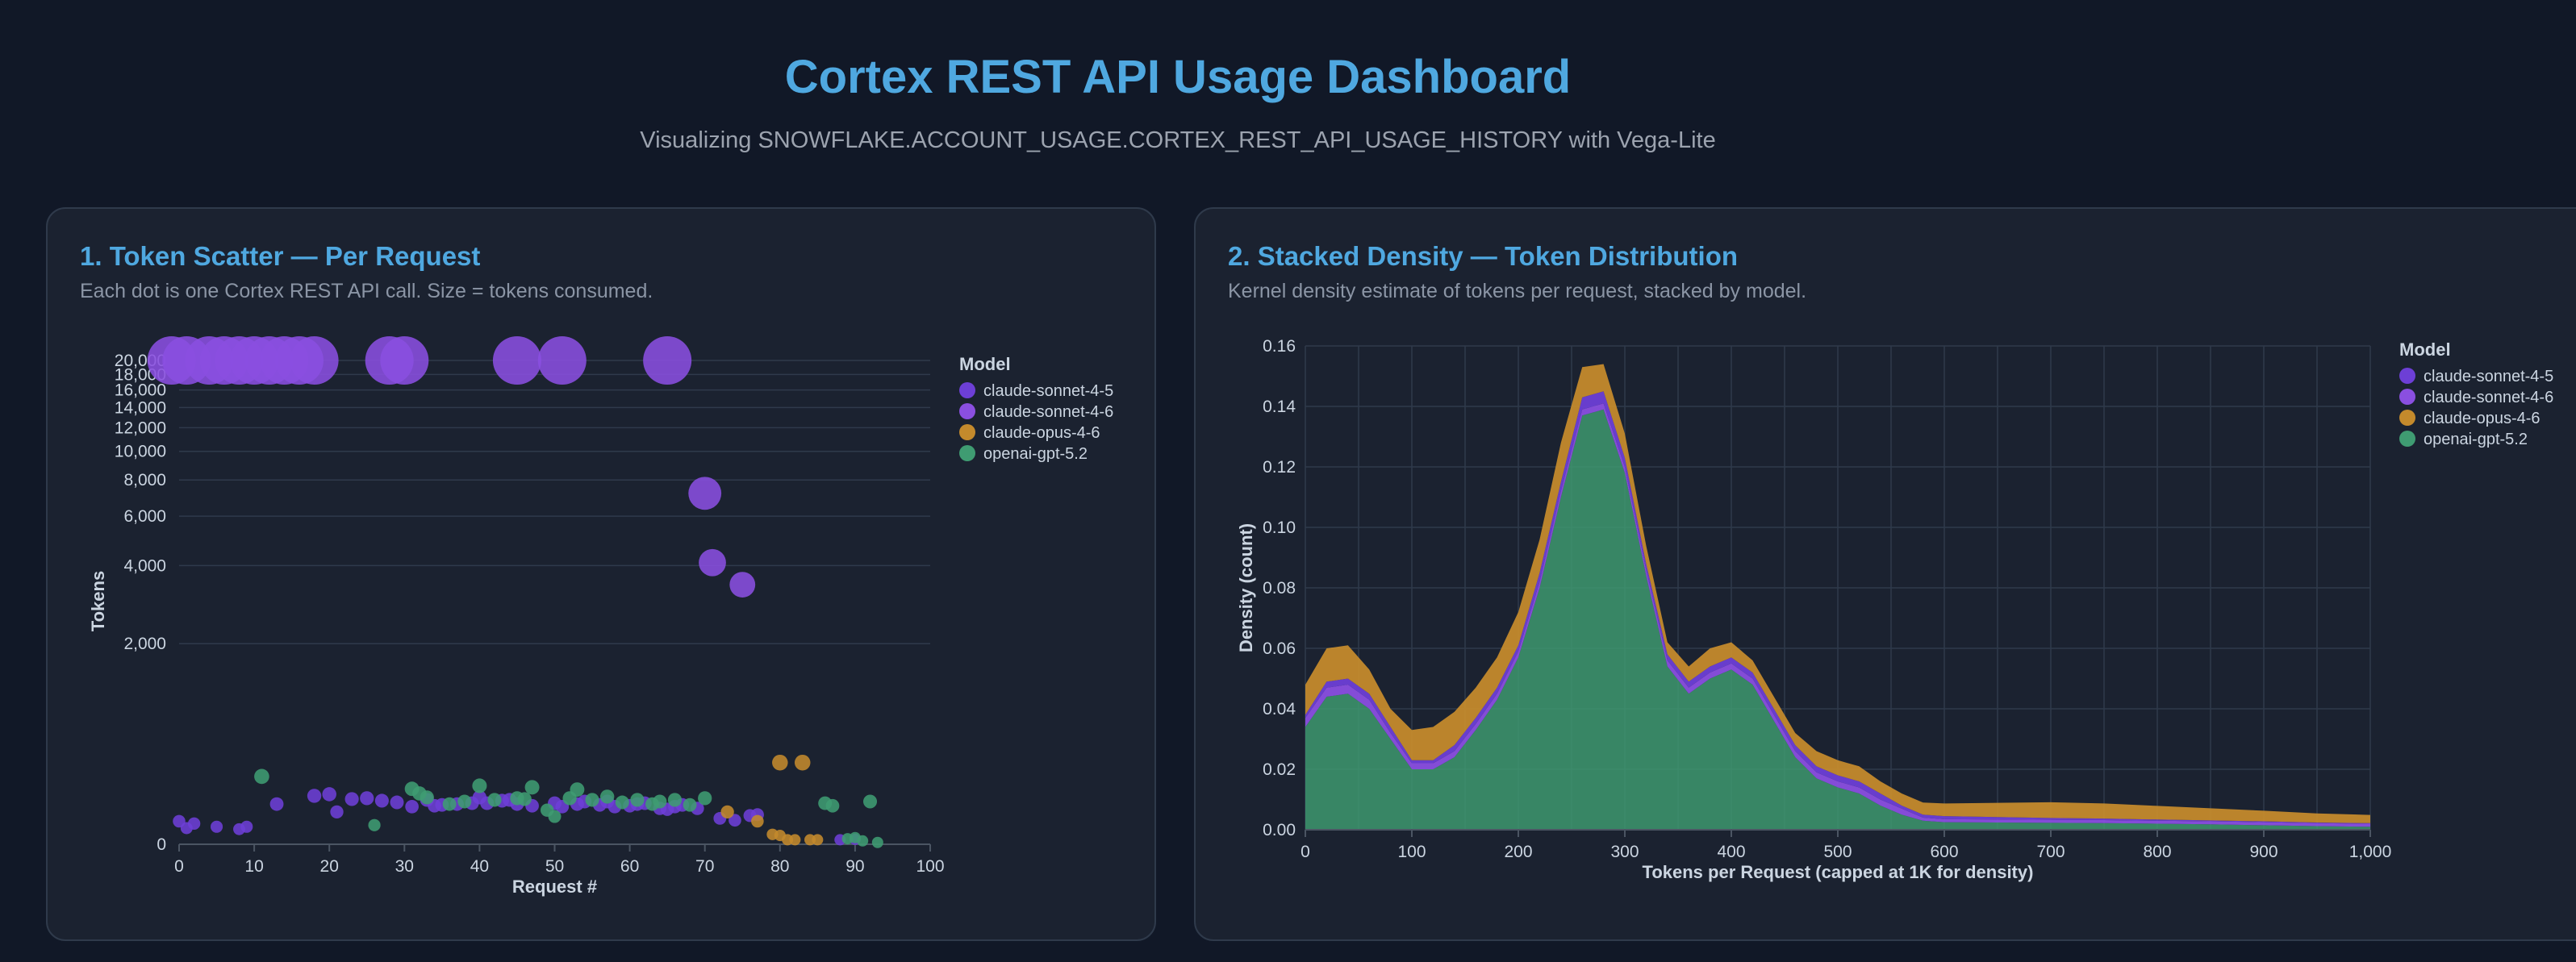  I want to click on y-tick-label: 0.00, so click(1279, 830).